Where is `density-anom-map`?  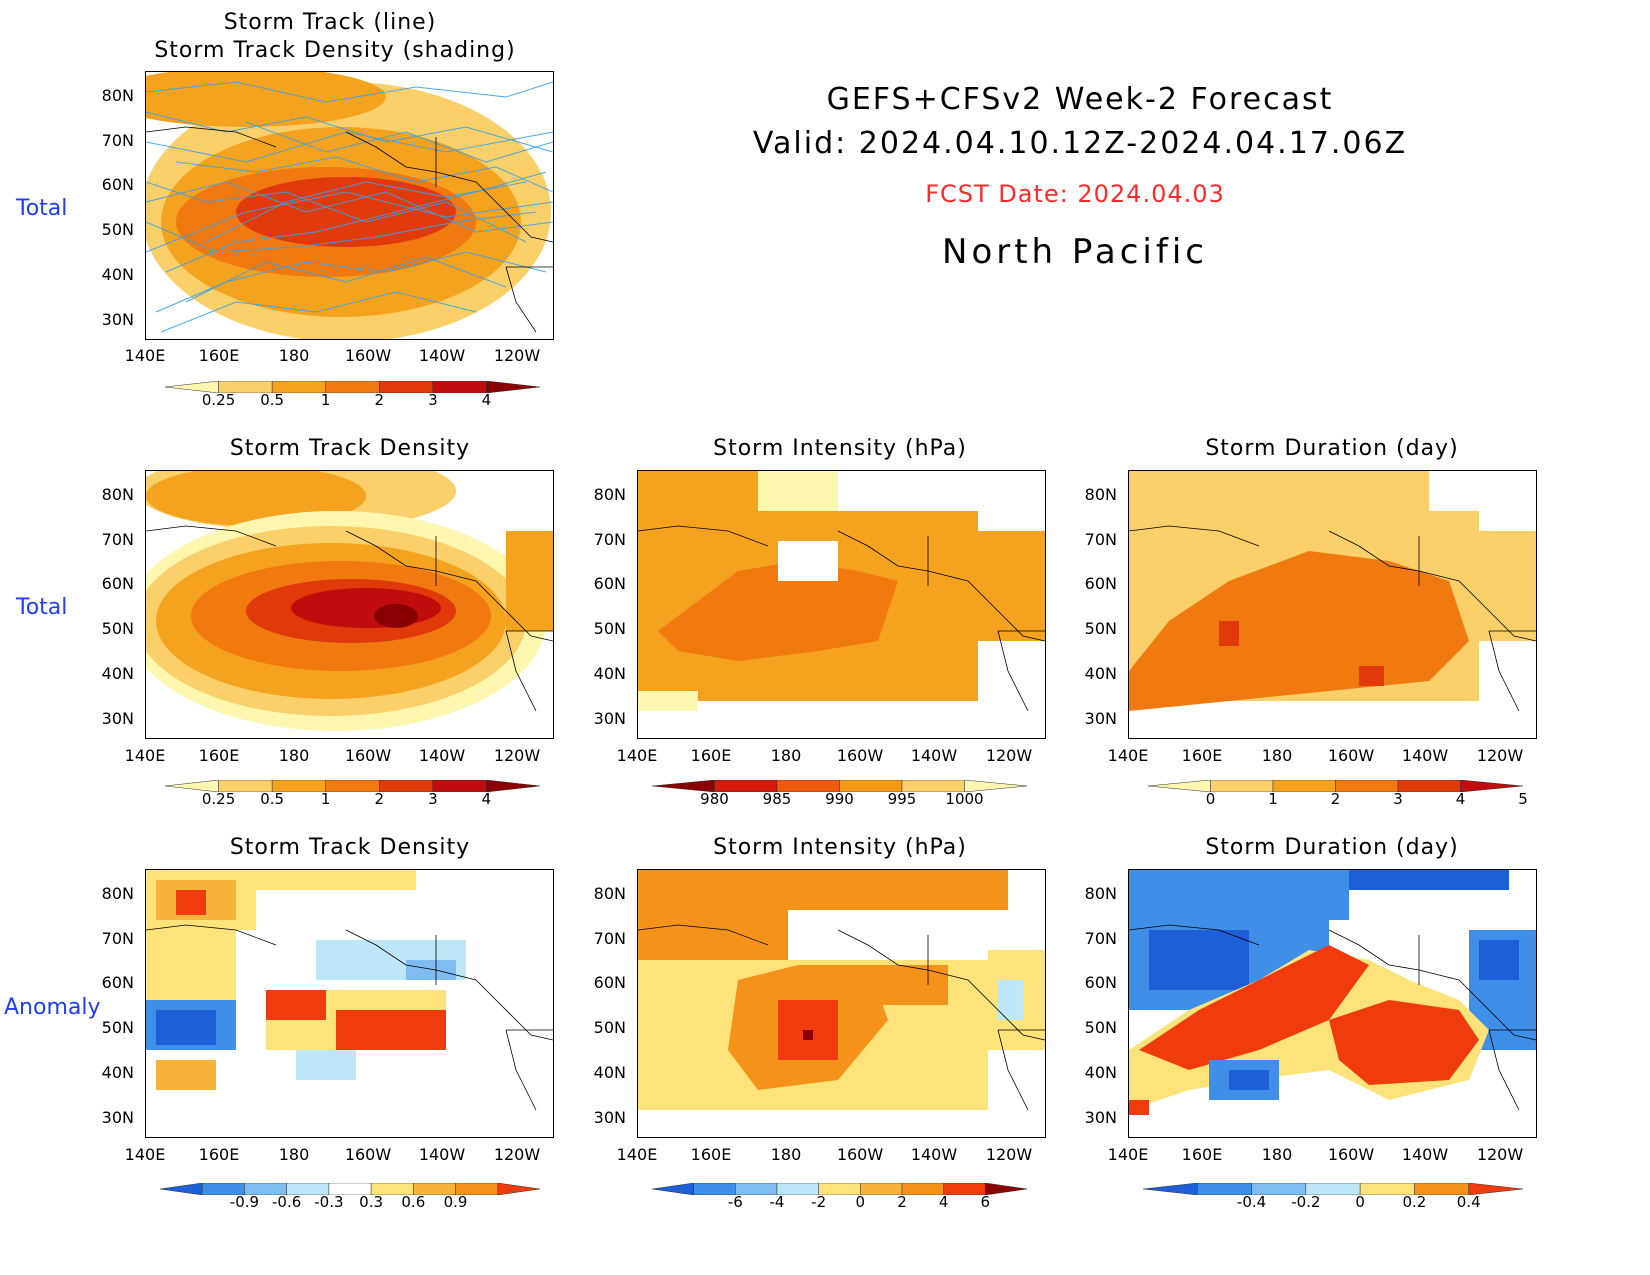
density-anom-map is located at coordinates (349, 1003).